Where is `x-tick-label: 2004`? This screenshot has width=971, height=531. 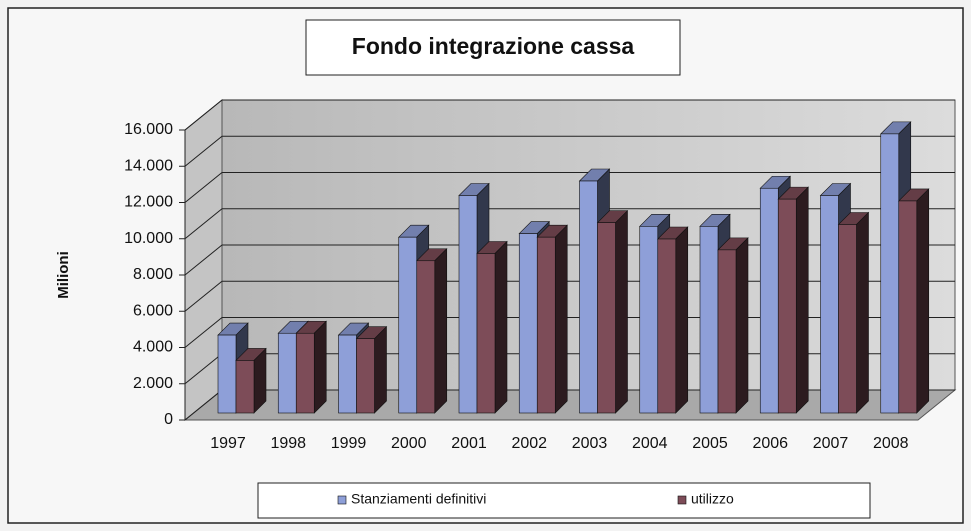
x-tick-label: 2004 is located at coordinates (650, 443).